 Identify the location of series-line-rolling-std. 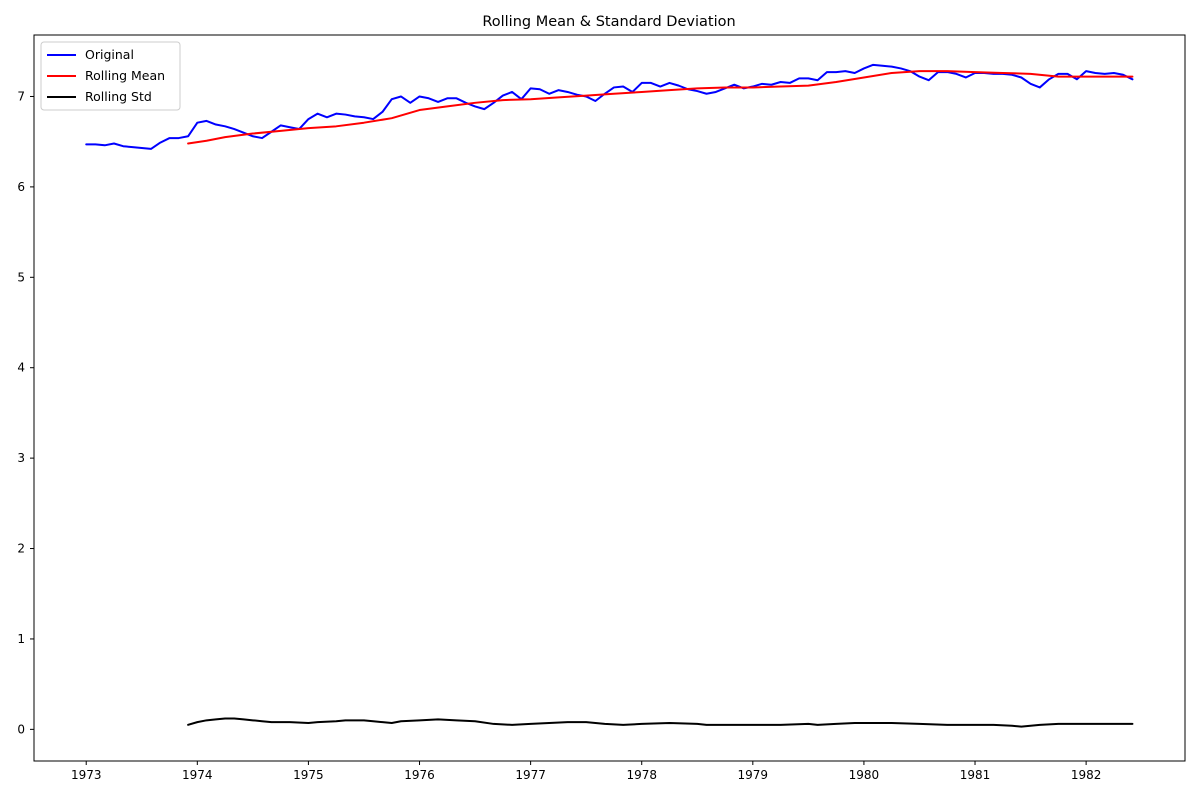
(660, 722).